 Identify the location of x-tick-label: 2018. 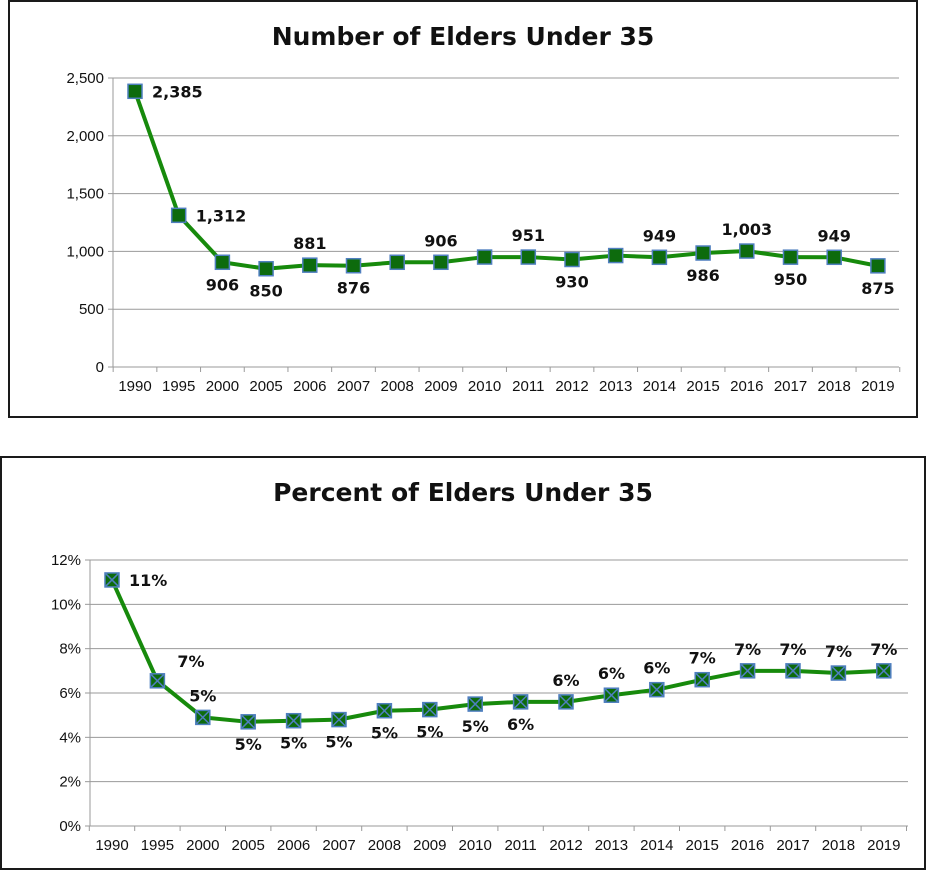
(834, 386).